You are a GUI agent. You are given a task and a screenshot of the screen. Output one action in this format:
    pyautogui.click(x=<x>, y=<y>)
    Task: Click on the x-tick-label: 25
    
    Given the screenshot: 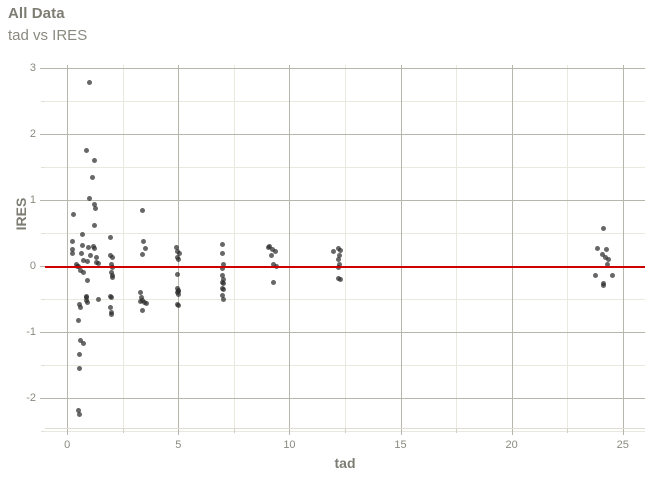 What is the action you would take?
    pyautogui.click(x=622, y=445)
    